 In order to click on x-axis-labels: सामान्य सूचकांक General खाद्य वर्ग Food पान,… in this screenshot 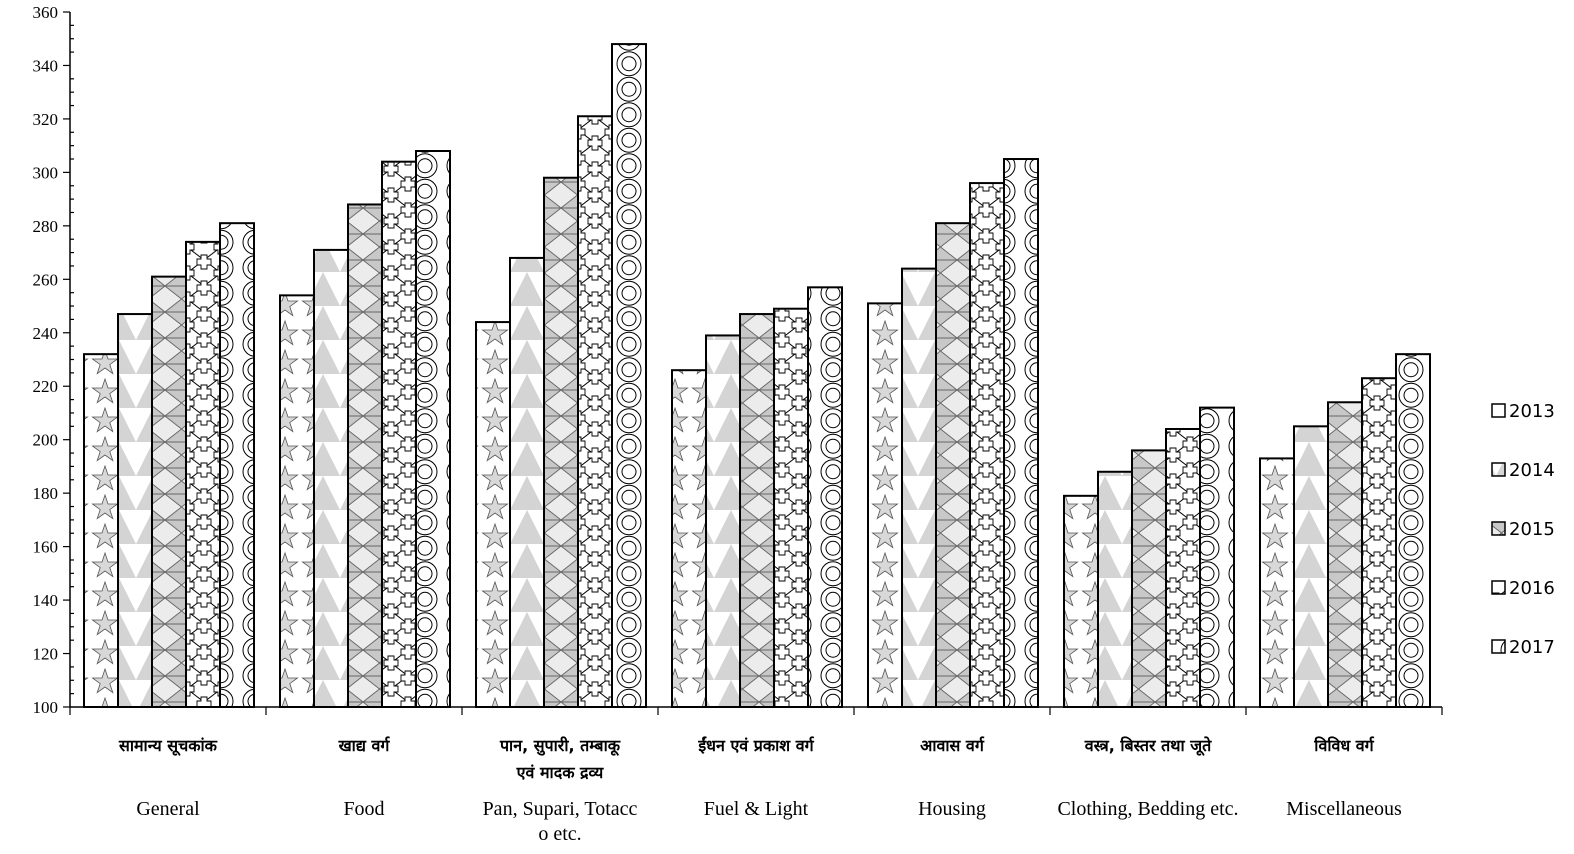, I will do `click(760, 790)`.